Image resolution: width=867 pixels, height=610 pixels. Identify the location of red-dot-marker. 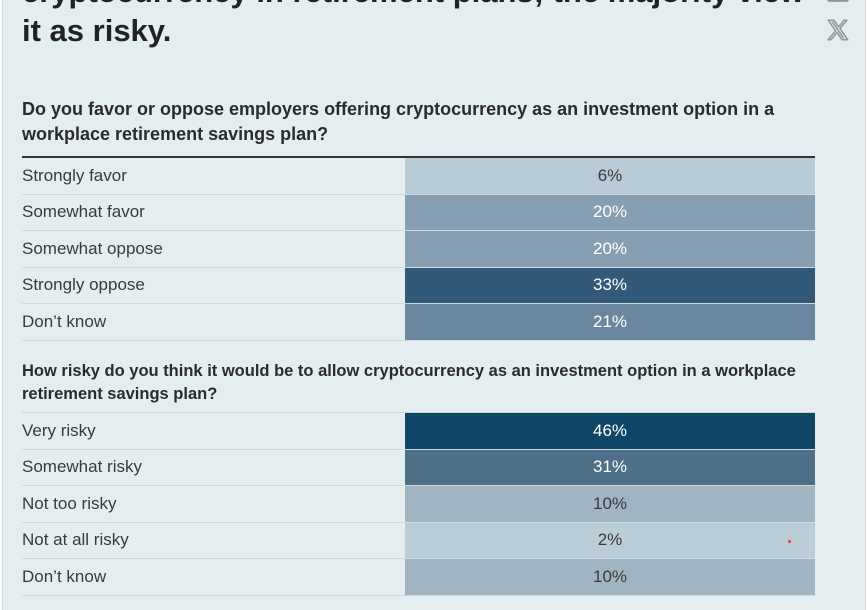
(789, 541).